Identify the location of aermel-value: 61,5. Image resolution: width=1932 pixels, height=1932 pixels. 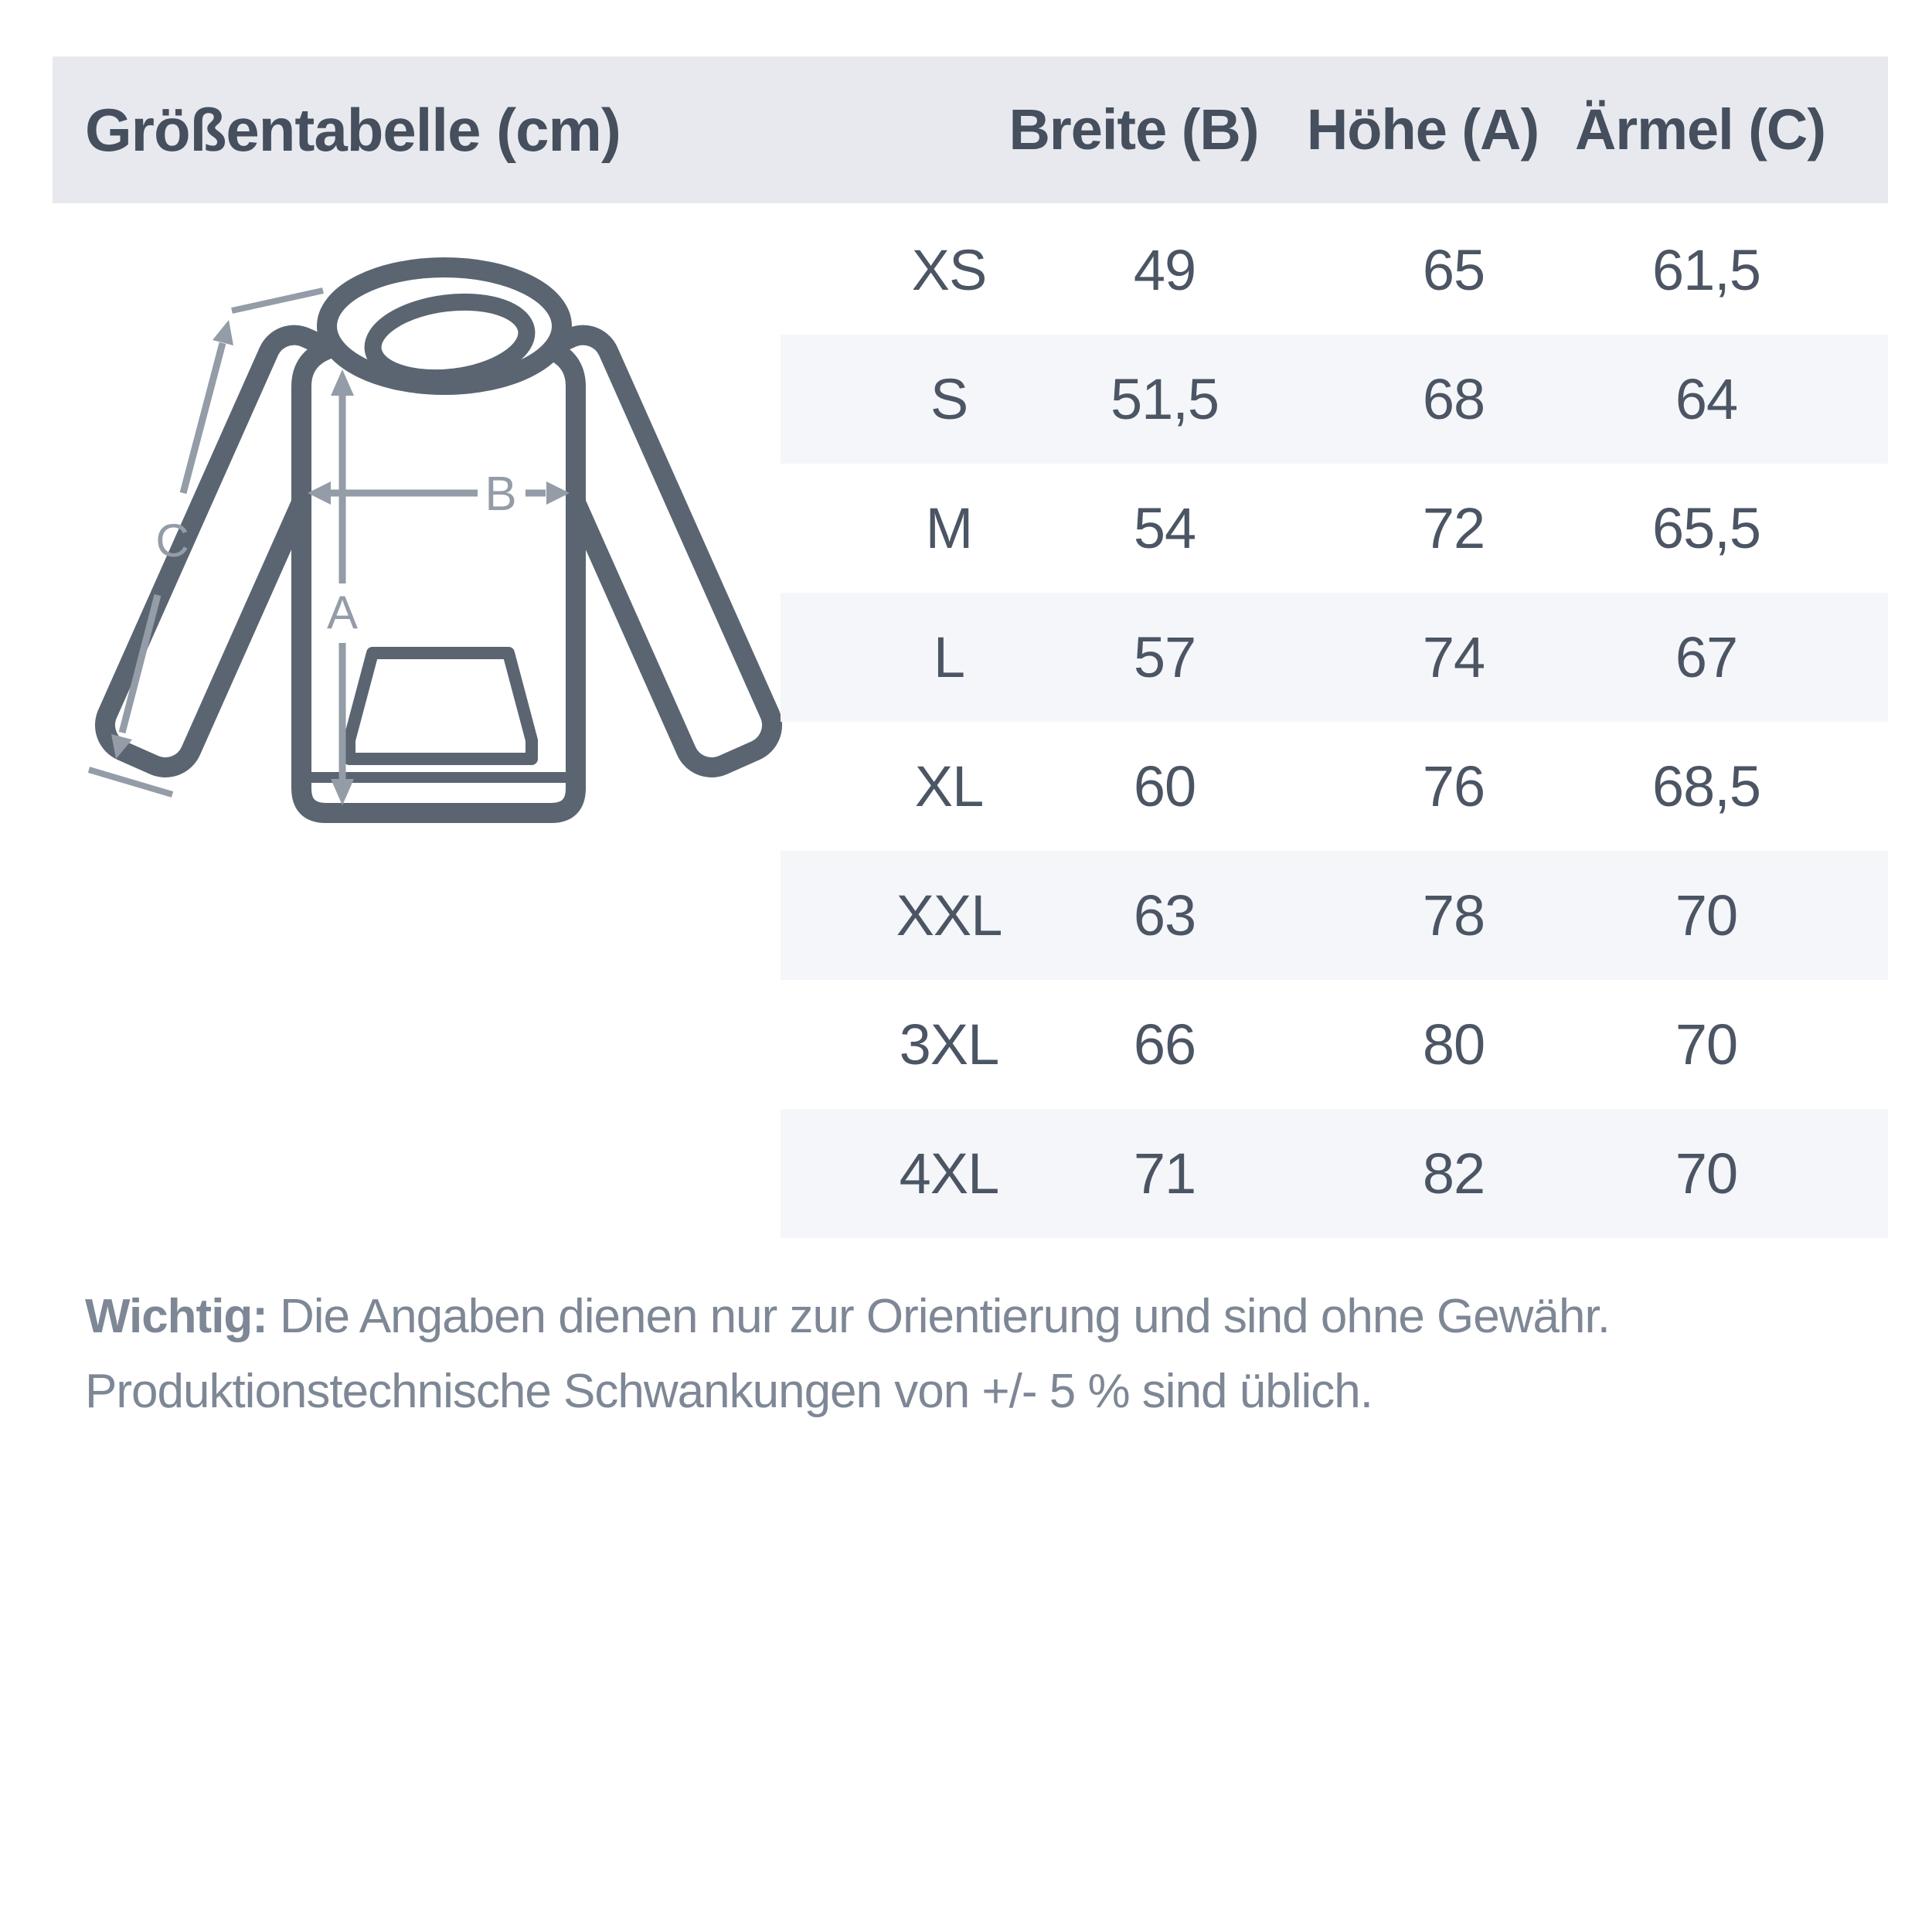
(1706, 270).